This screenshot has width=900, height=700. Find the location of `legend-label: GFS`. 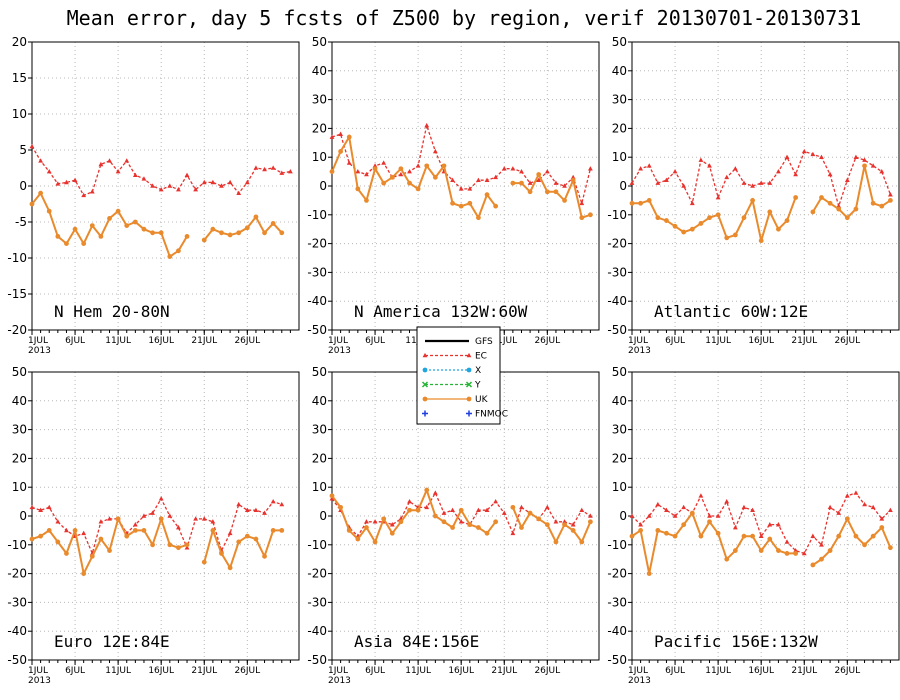

legend-label: GFS is located at coordinates (484, 342).